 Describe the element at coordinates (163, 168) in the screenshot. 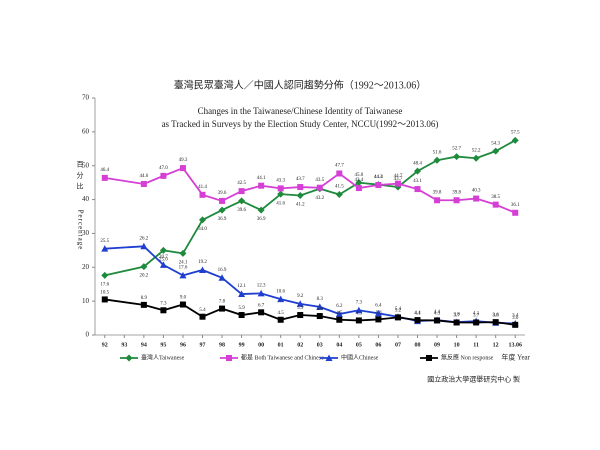

I see `data-label: 47.0` at that location.